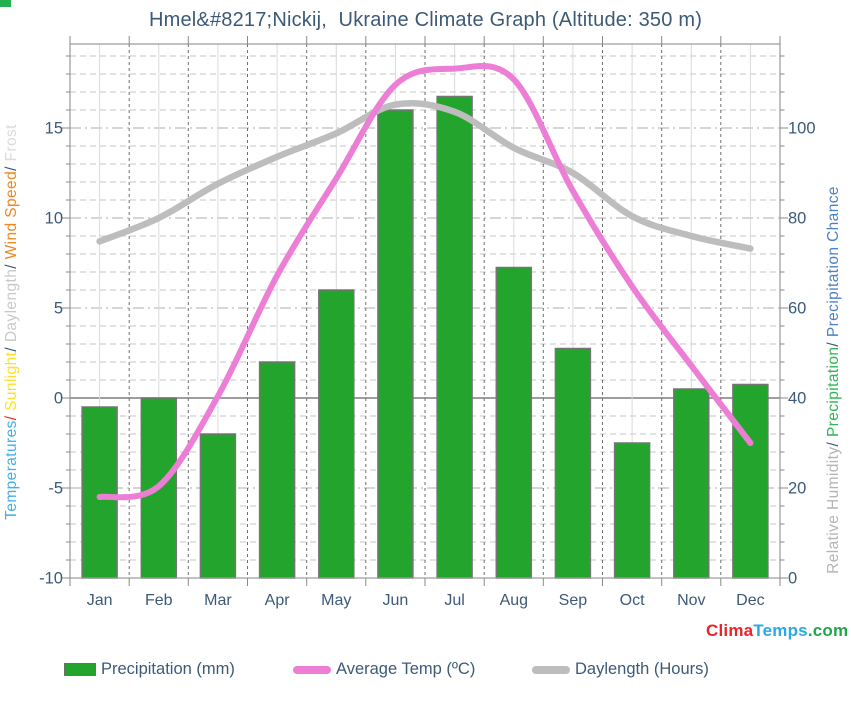  I want to click on logo-text: .com, so click(828, 630).